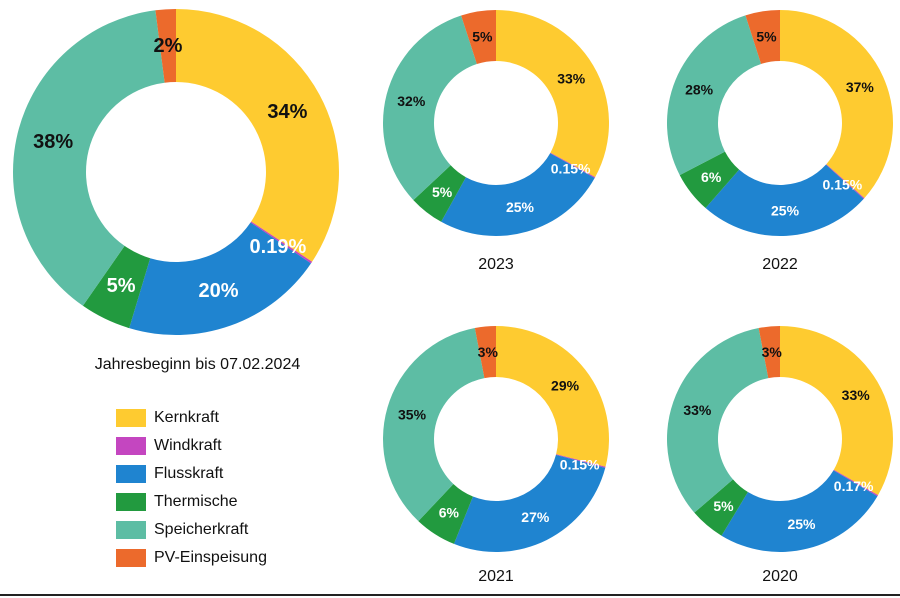  I want to click on legend-label-windkraft: Windkraft, so click(188, 445).